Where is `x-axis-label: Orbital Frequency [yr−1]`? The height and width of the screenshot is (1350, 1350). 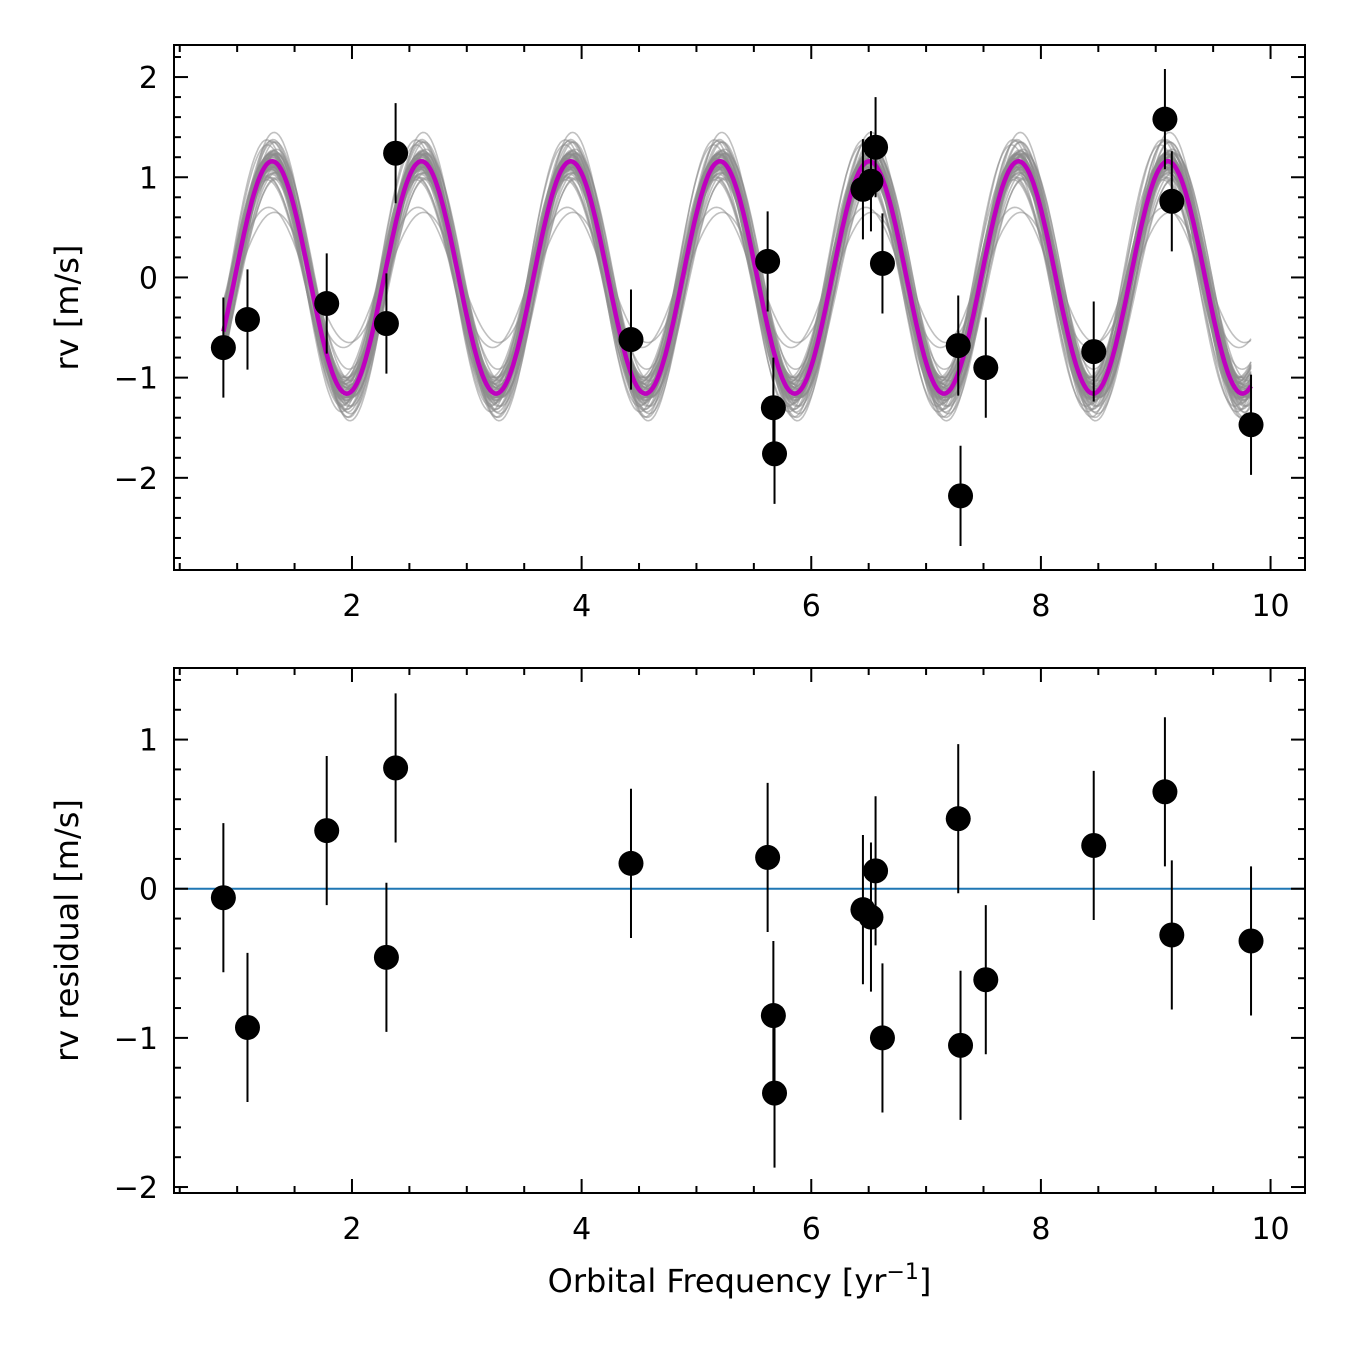 x-axis-label: Orbital Frequency [yr−1] is located at coordinates (740, 1280).